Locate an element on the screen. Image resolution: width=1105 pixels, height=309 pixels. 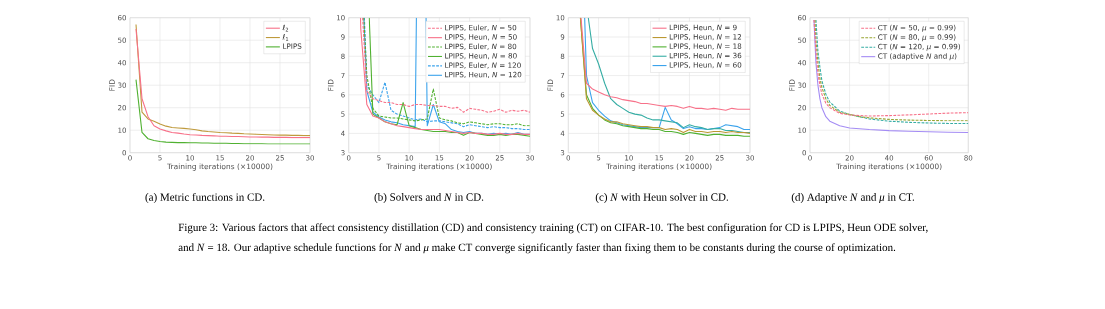
text: (b) Solvers and N in CD. is located at coordinates (429, 198).